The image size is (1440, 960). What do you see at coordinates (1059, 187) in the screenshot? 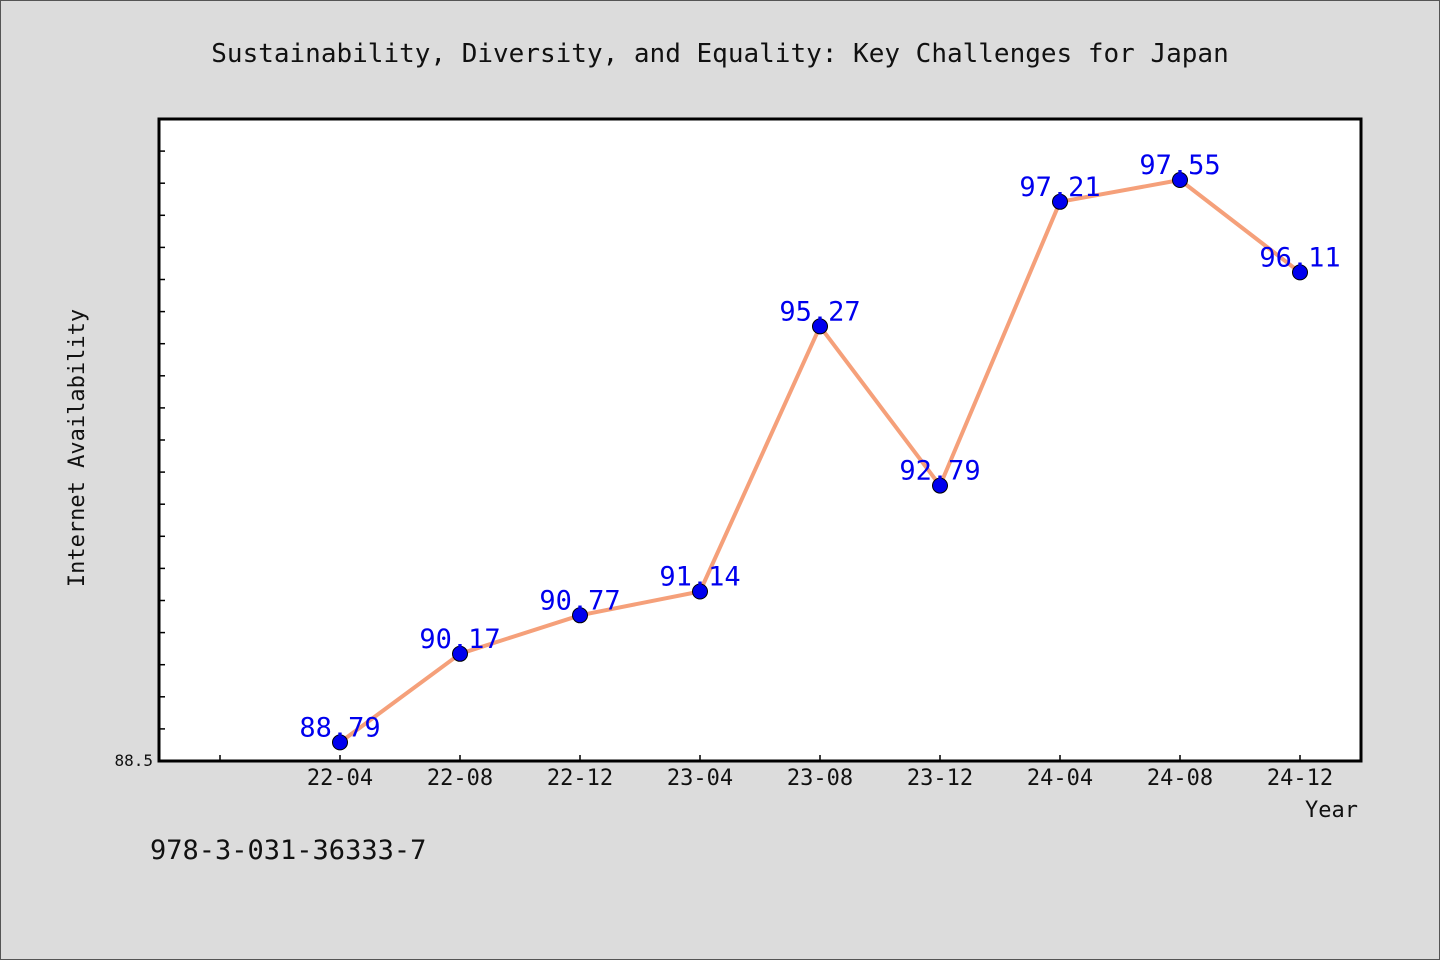
I see `data-label-6: 97.21` at bounding box center [1059, 187].